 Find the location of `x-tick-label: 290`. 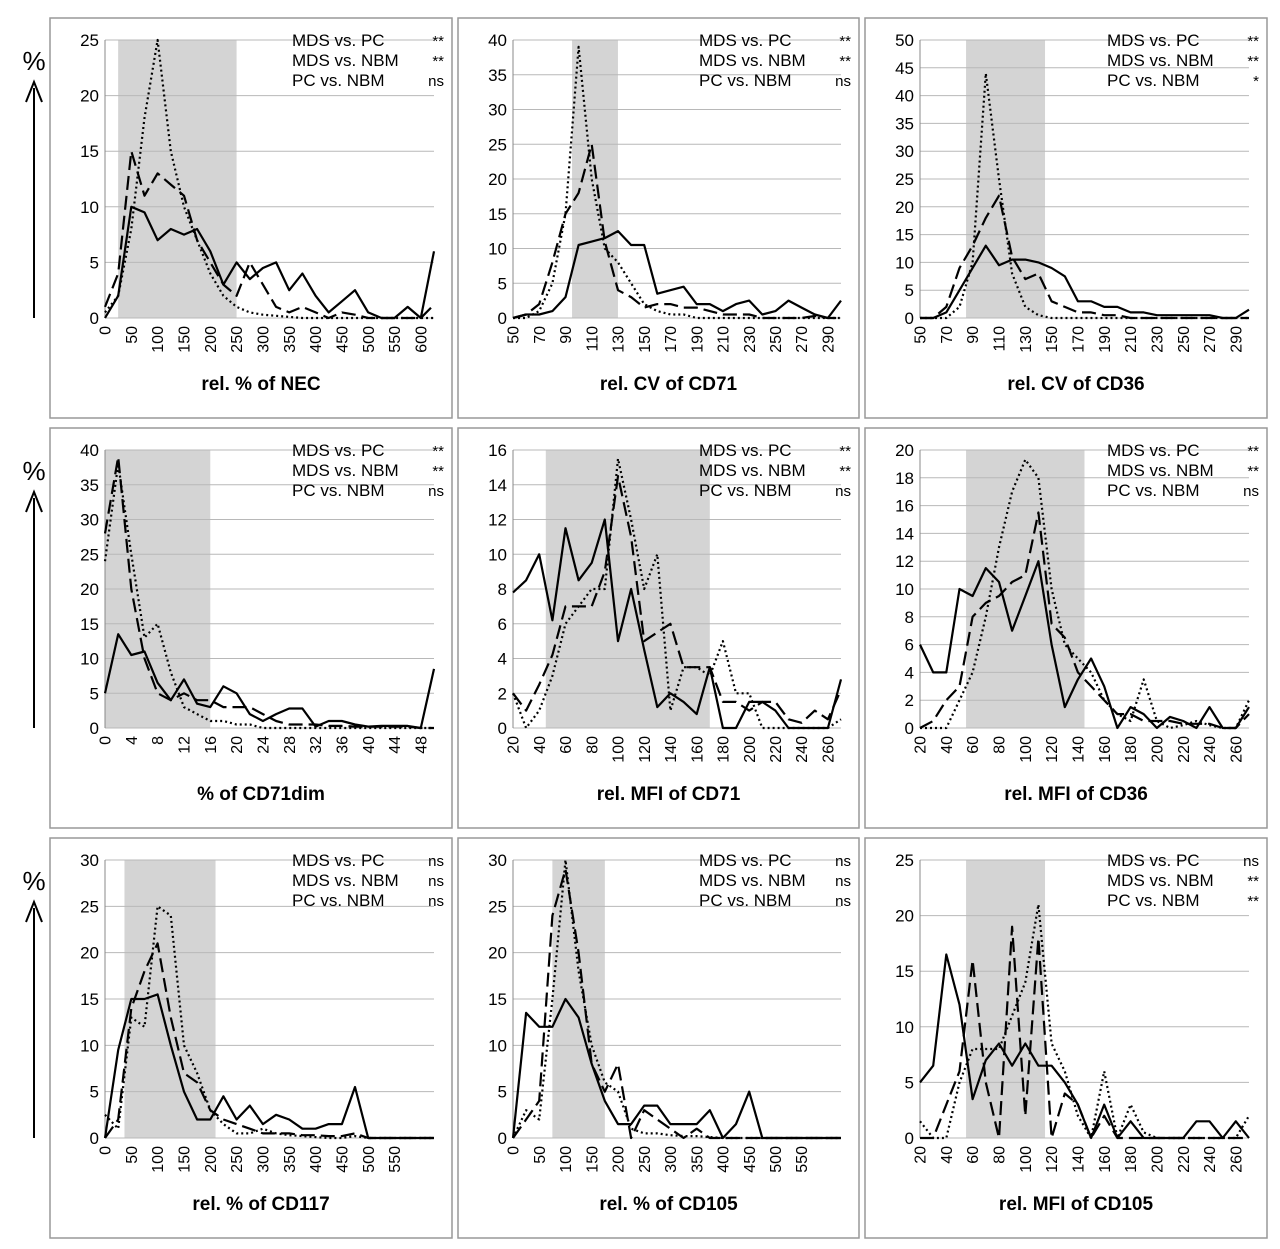

x-tick-label: 290 is located at coordinates (828, 339).